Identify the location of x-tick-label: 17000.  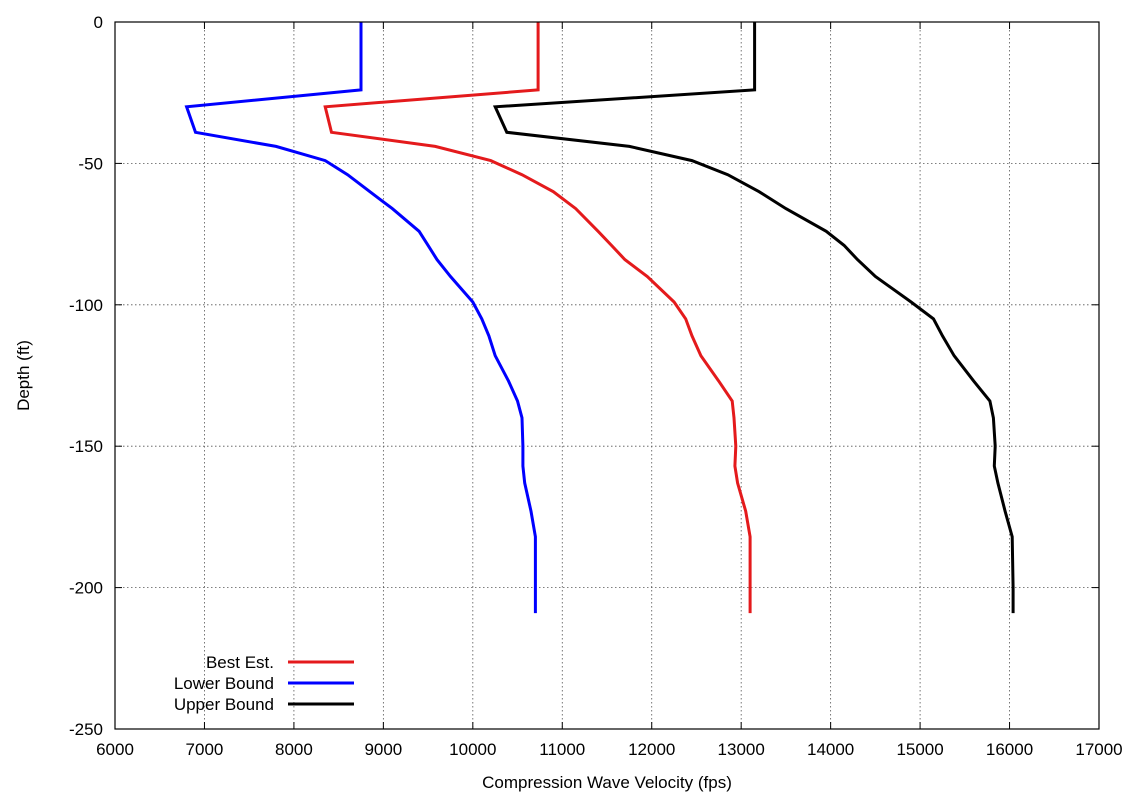
(1098, 749).